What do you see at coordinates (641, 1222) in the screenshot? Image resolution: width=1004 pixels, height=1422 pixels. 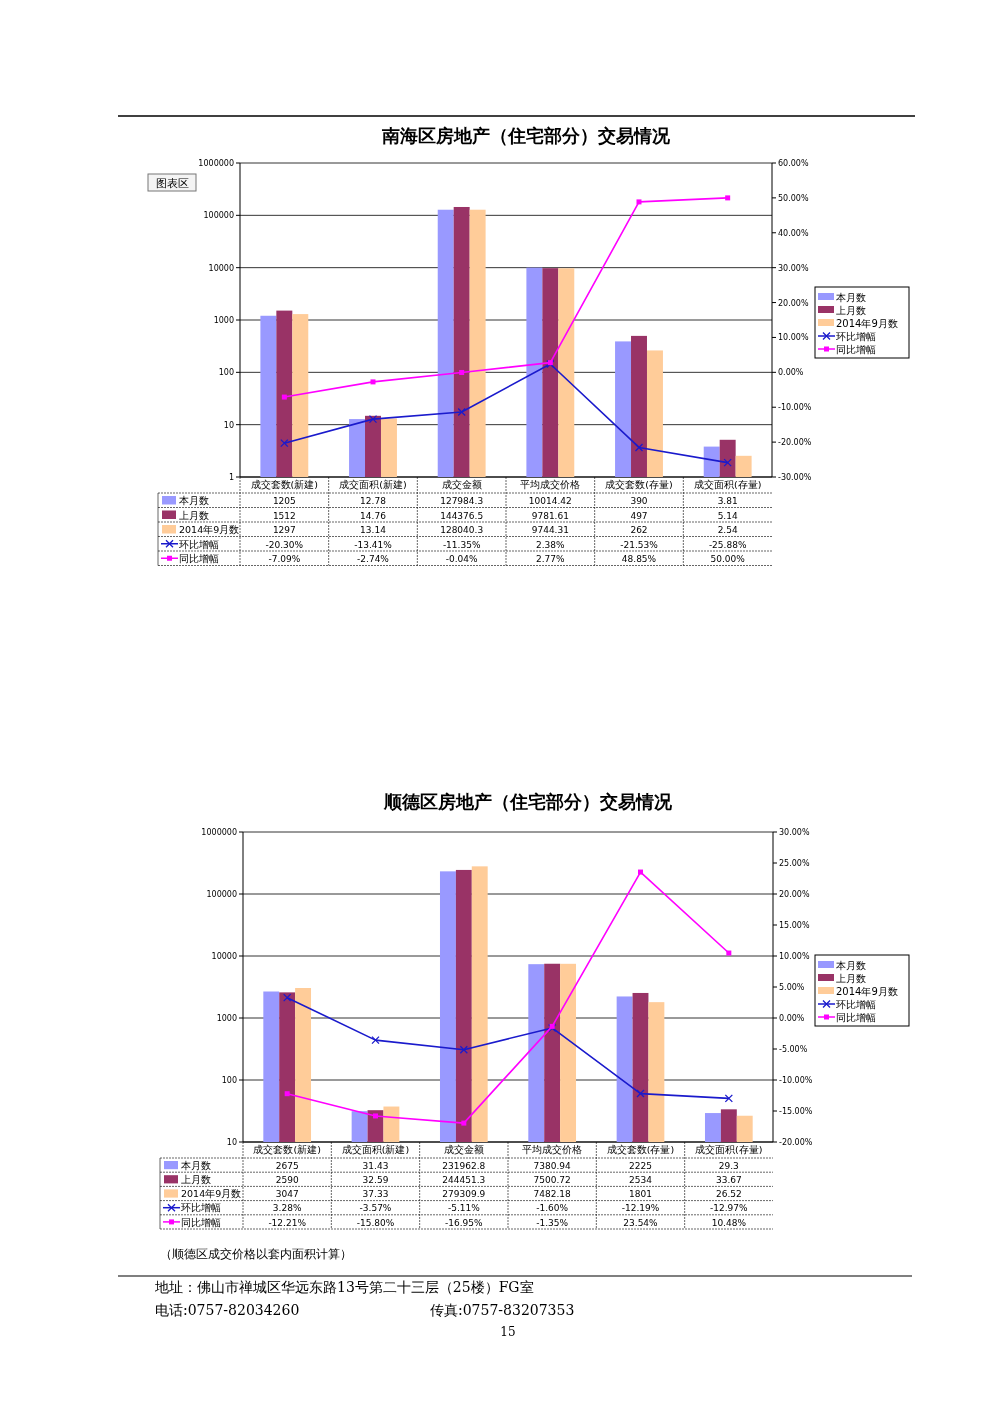 I see `data-label: 23.54%` at bounding box center [641, 1222].